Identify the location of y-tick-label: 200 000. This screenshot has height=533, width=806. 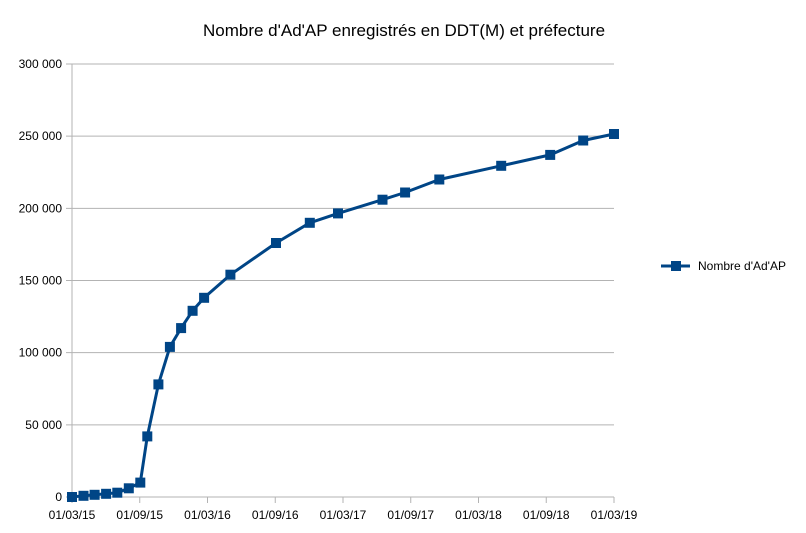
(41, 208).